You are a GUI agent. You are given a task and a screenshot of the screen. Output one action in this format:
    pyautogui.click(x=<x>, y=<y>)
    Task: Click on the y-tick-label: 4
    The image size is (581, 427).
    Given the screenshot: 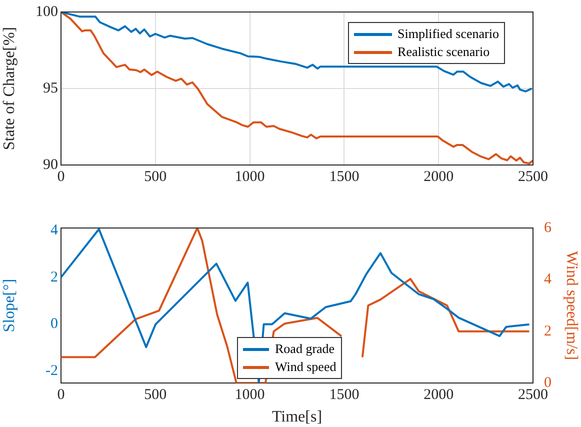 What is the action you would take?
    pyautogui.click(x=54, y=230)
    